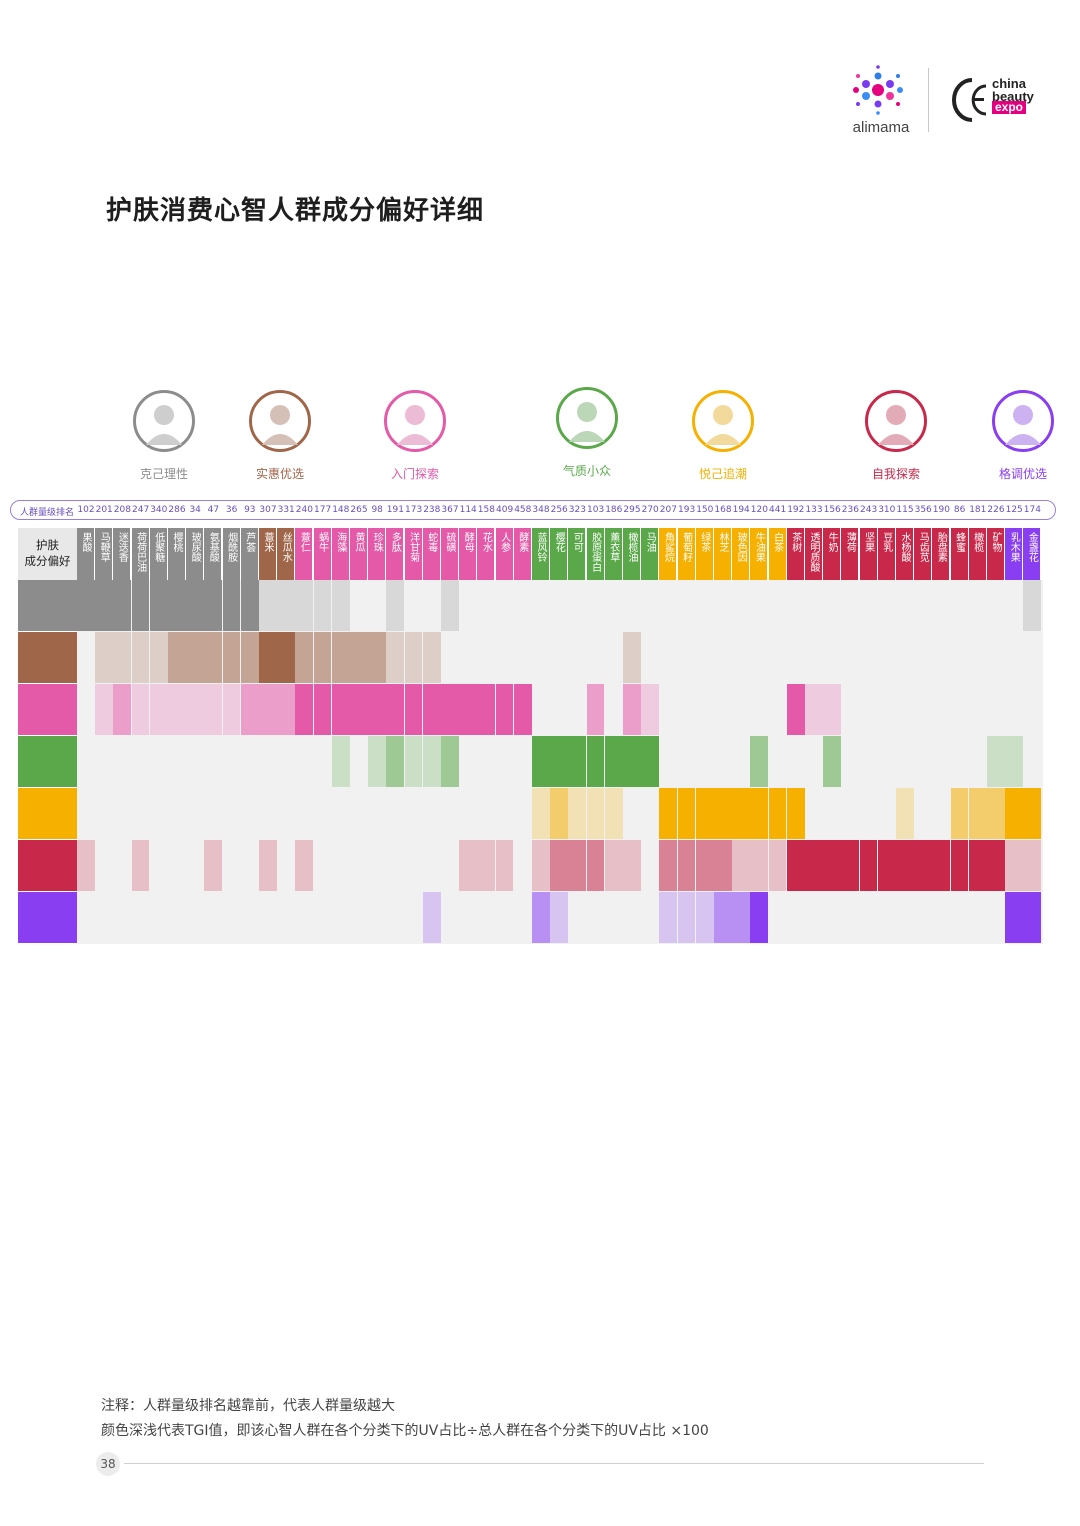 This screenshot has height=1526, width=1080. What do you see at coordinates (941, 510) in the screenshot?
I see `rank-value: 190` at bounding box center [941, 510].